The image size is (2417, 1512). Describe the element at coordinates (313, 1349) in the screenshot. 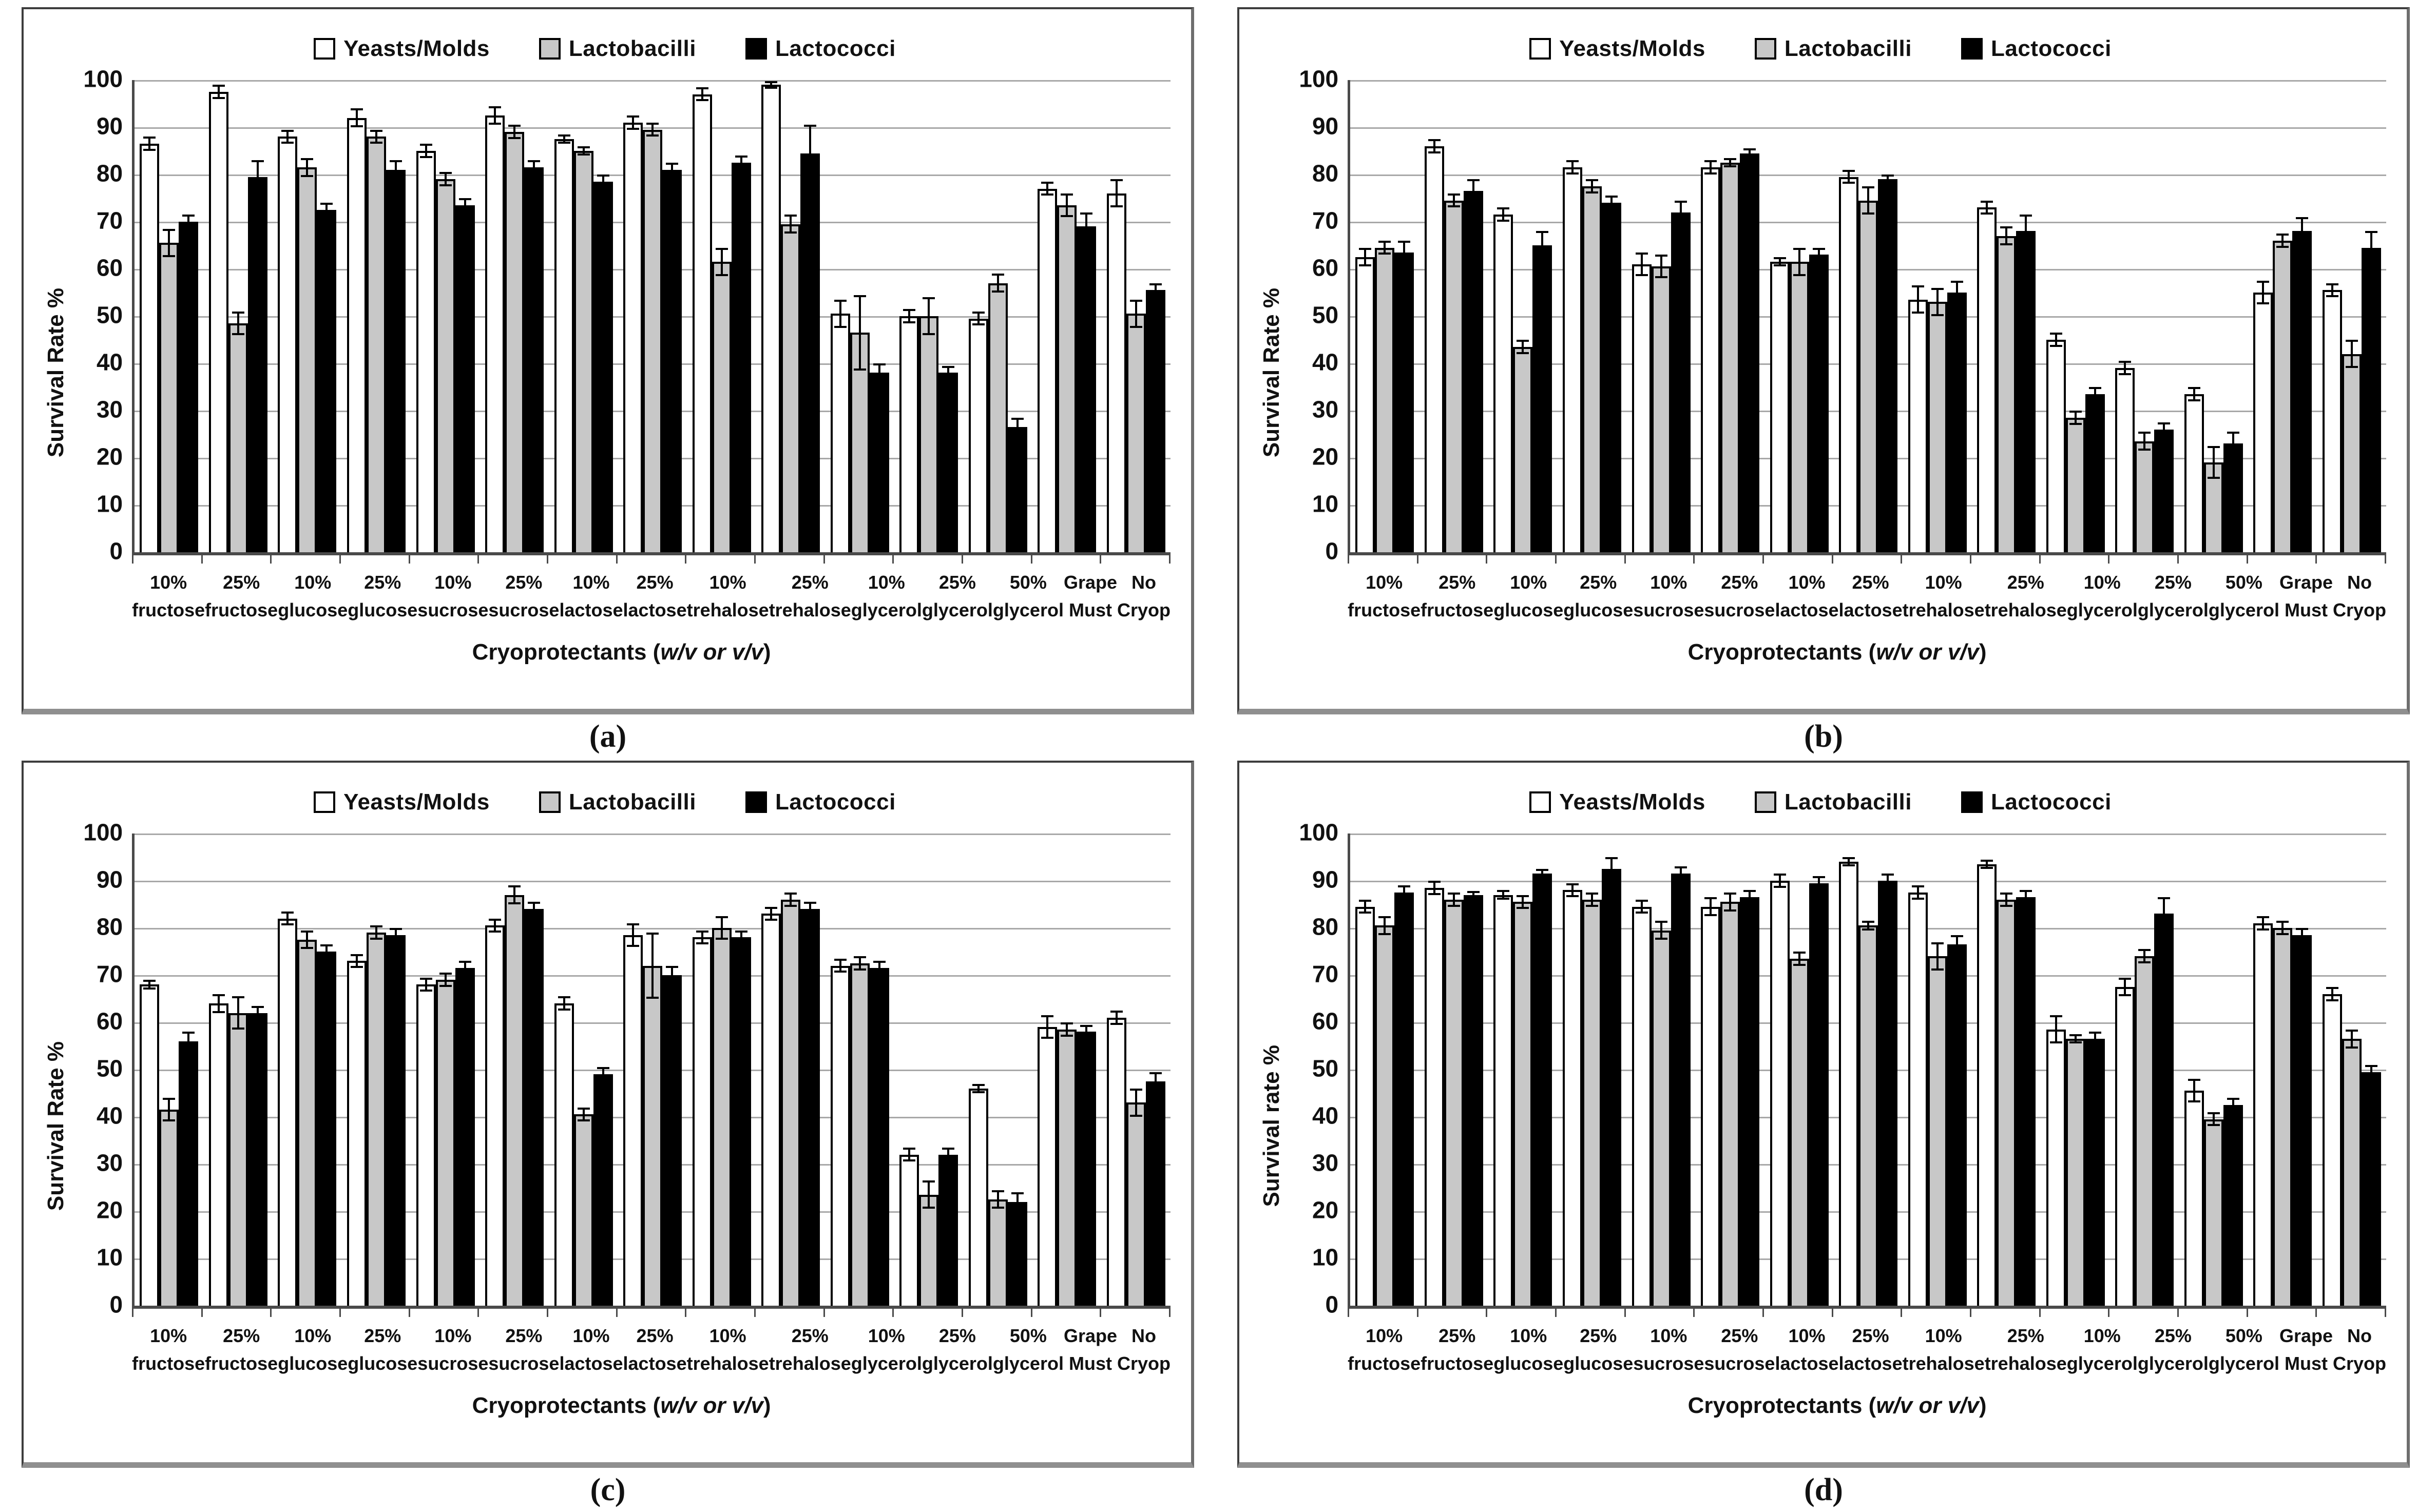

I see `x-category-label: 10% glucose` at that location.